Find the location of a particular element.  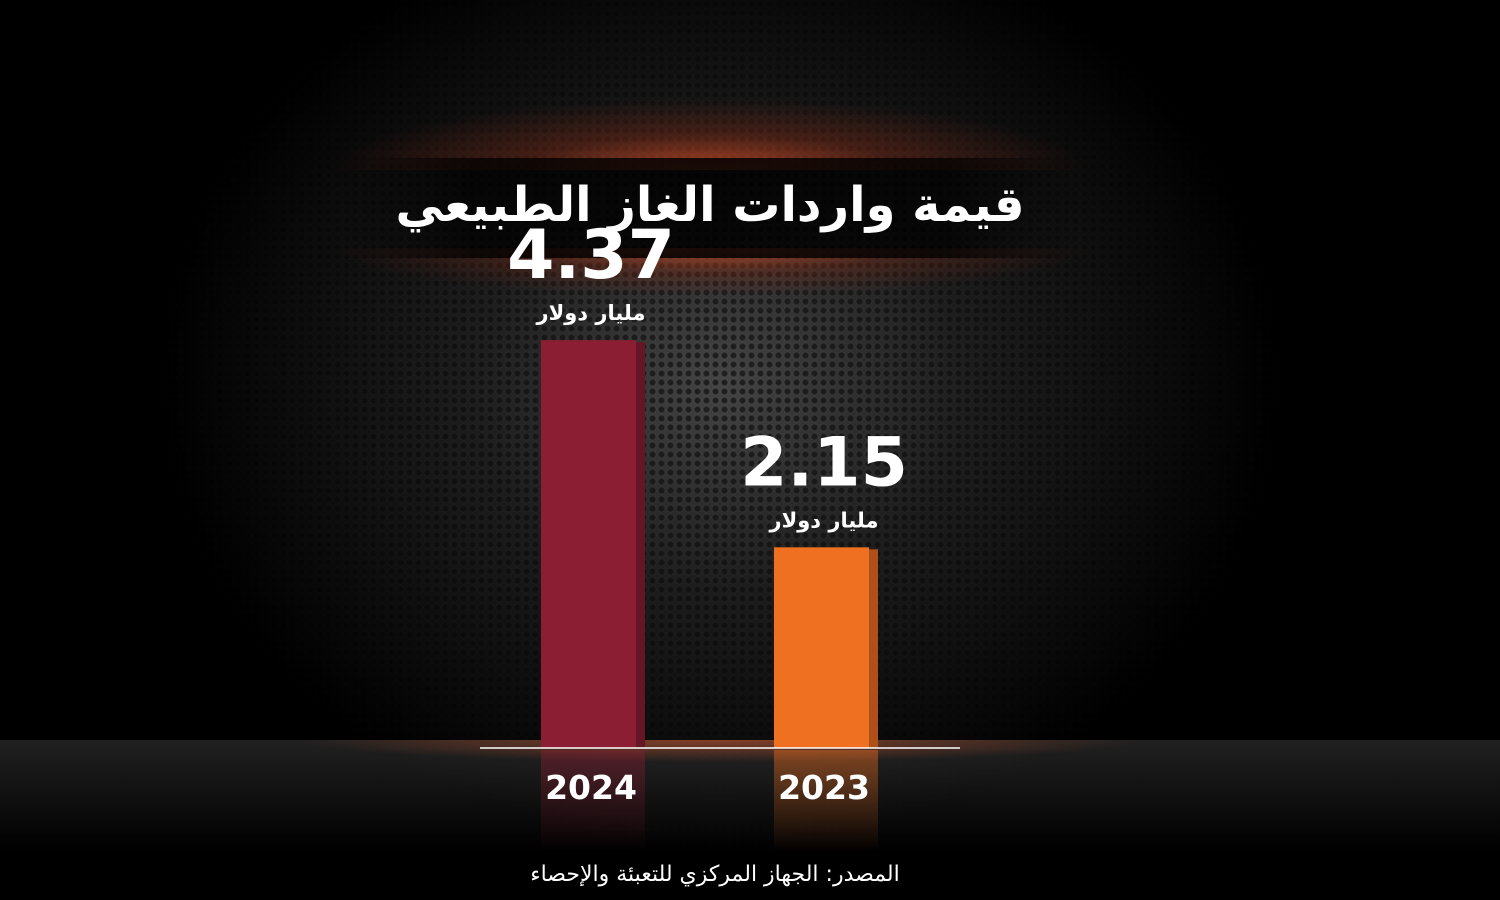

value-label-2023: 2.15 is located at coordinates (824, 462).